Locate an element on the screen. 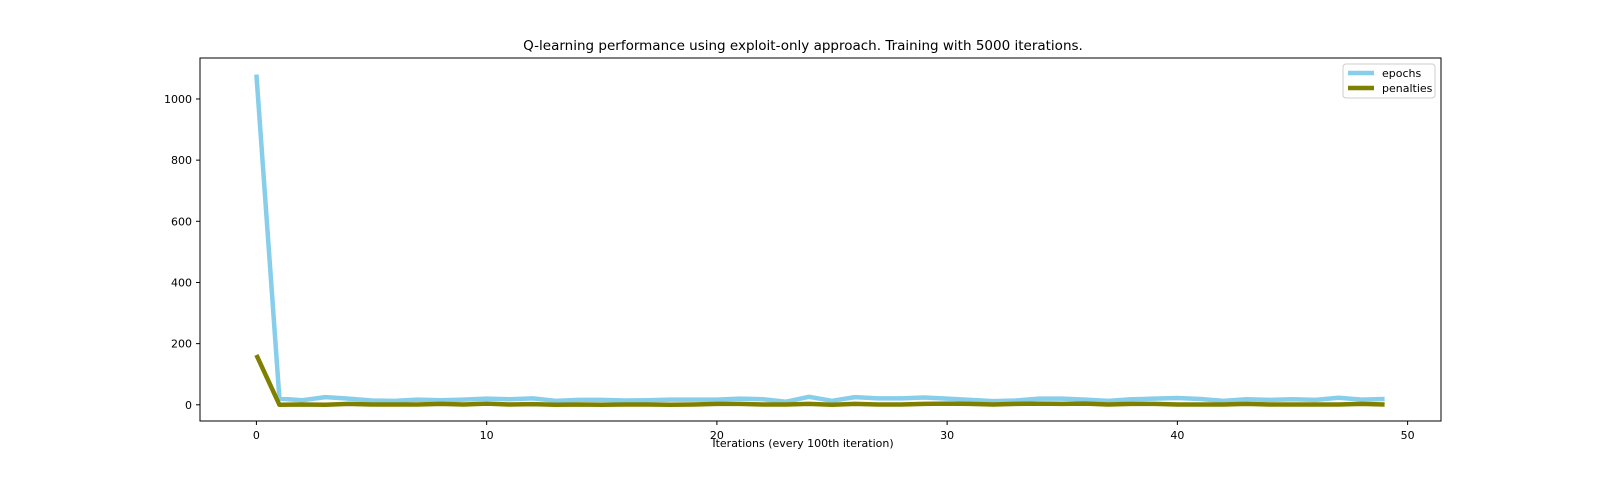 Image resolution: width=1600 pixels, height=480 pixels. y-tick-label: 600 is located at coordinates (181, 221).